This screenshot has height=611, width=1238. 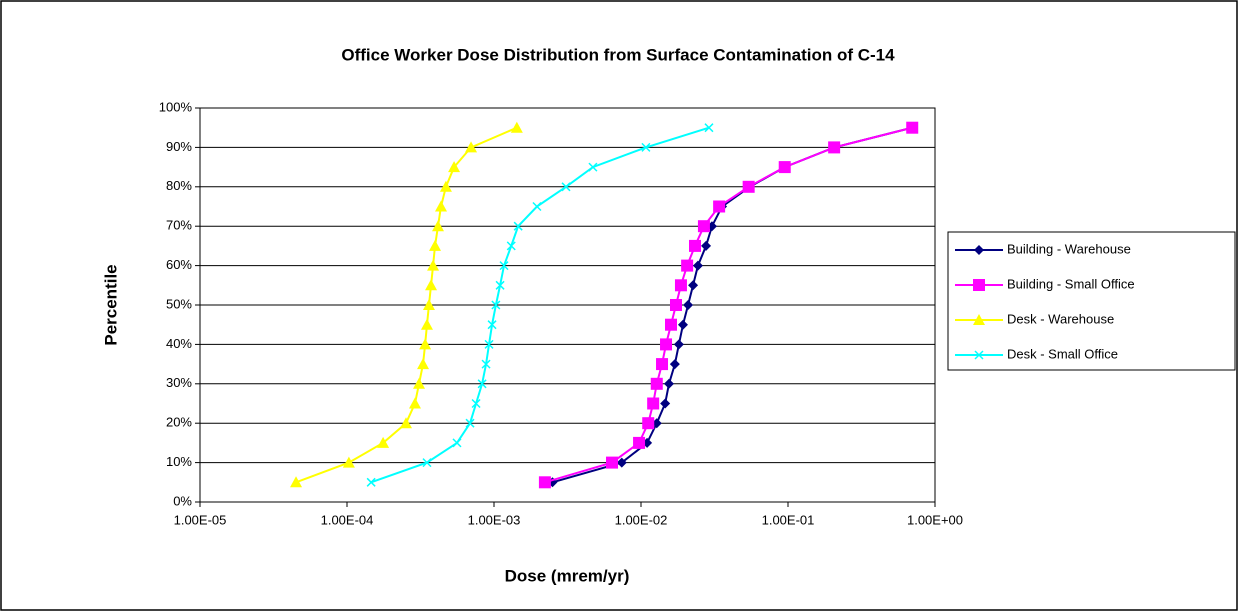 What do you see at coordinates (179, 422) in the screenshot?
I see `y-tick-label: 20%` at bounding box center [179, 422].